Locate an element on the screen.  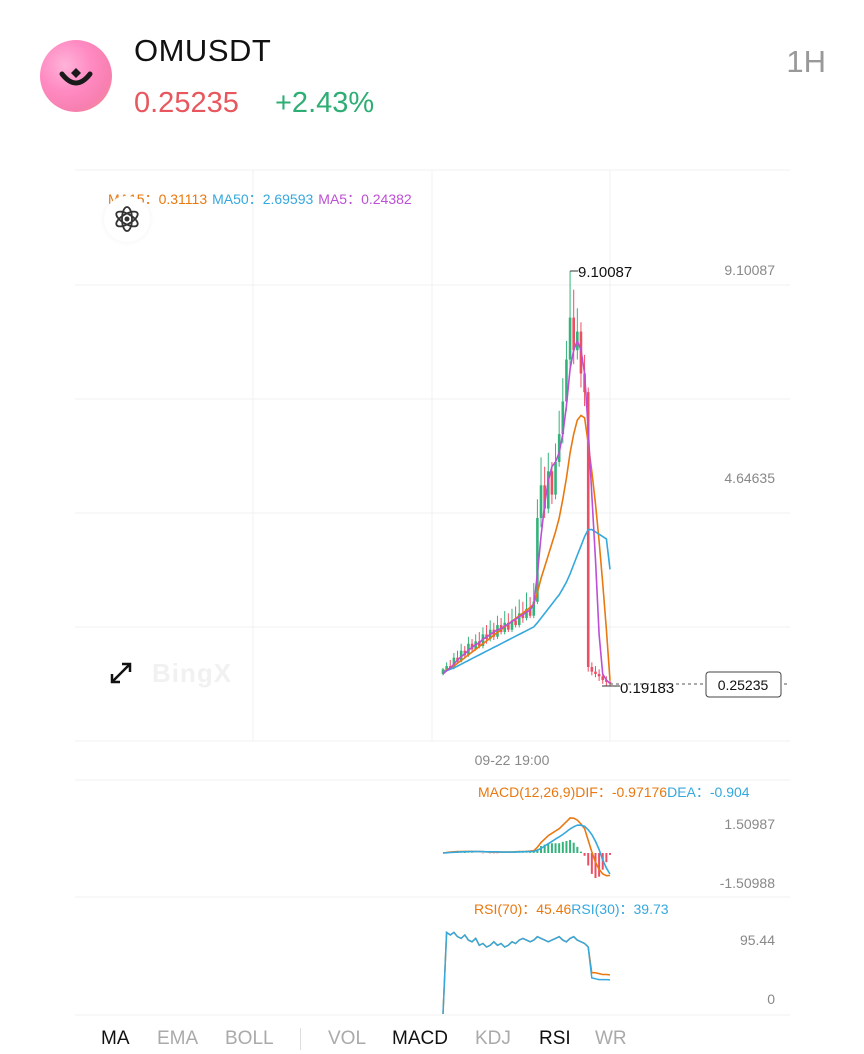
ma-line-ma15 is located at coordinates (526, 547).